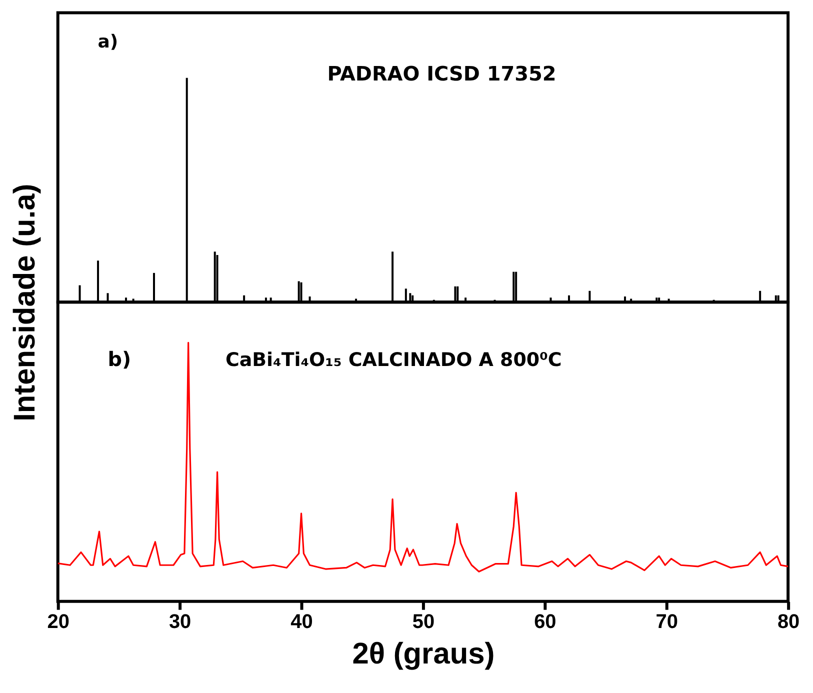 This screenshot has width=813, height=693. What do you see at coordinates (180, 621) in the screenshot?
I see `x-tick-label: 30` at bounding box center [180, 621].